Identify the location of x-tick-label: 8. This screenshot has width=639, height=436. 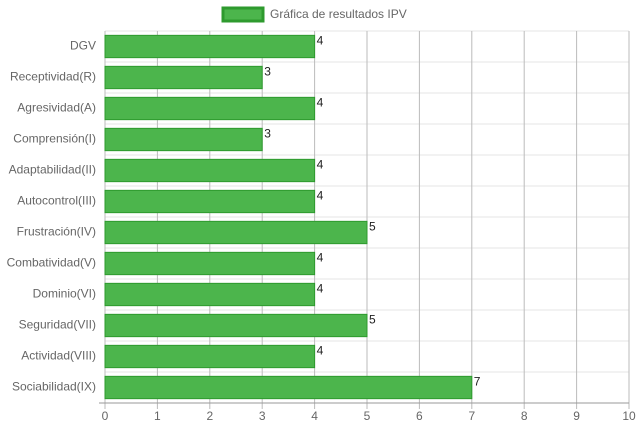
(524, 416).